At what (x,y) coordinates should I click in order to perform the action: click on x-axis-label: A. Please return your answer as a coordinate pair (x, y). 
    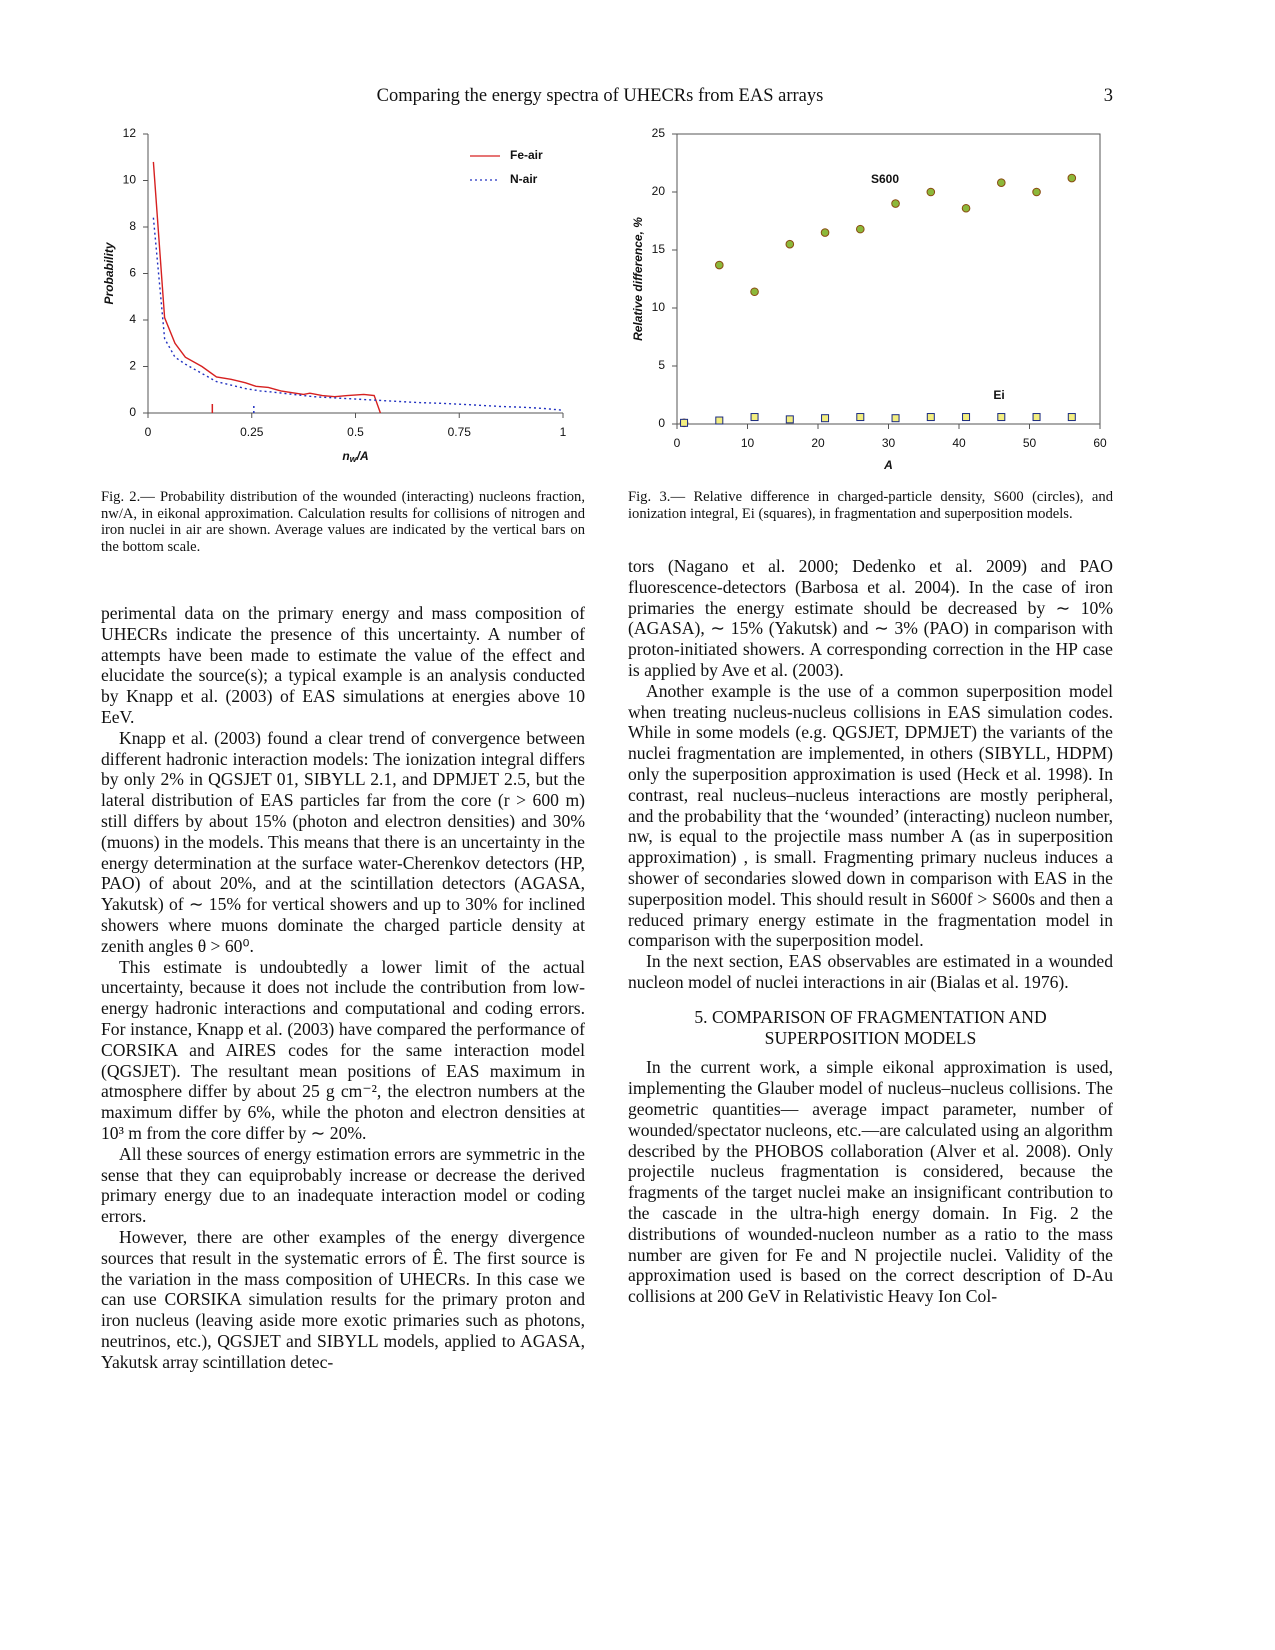
    Looking at the image, I should click on (888, 465).